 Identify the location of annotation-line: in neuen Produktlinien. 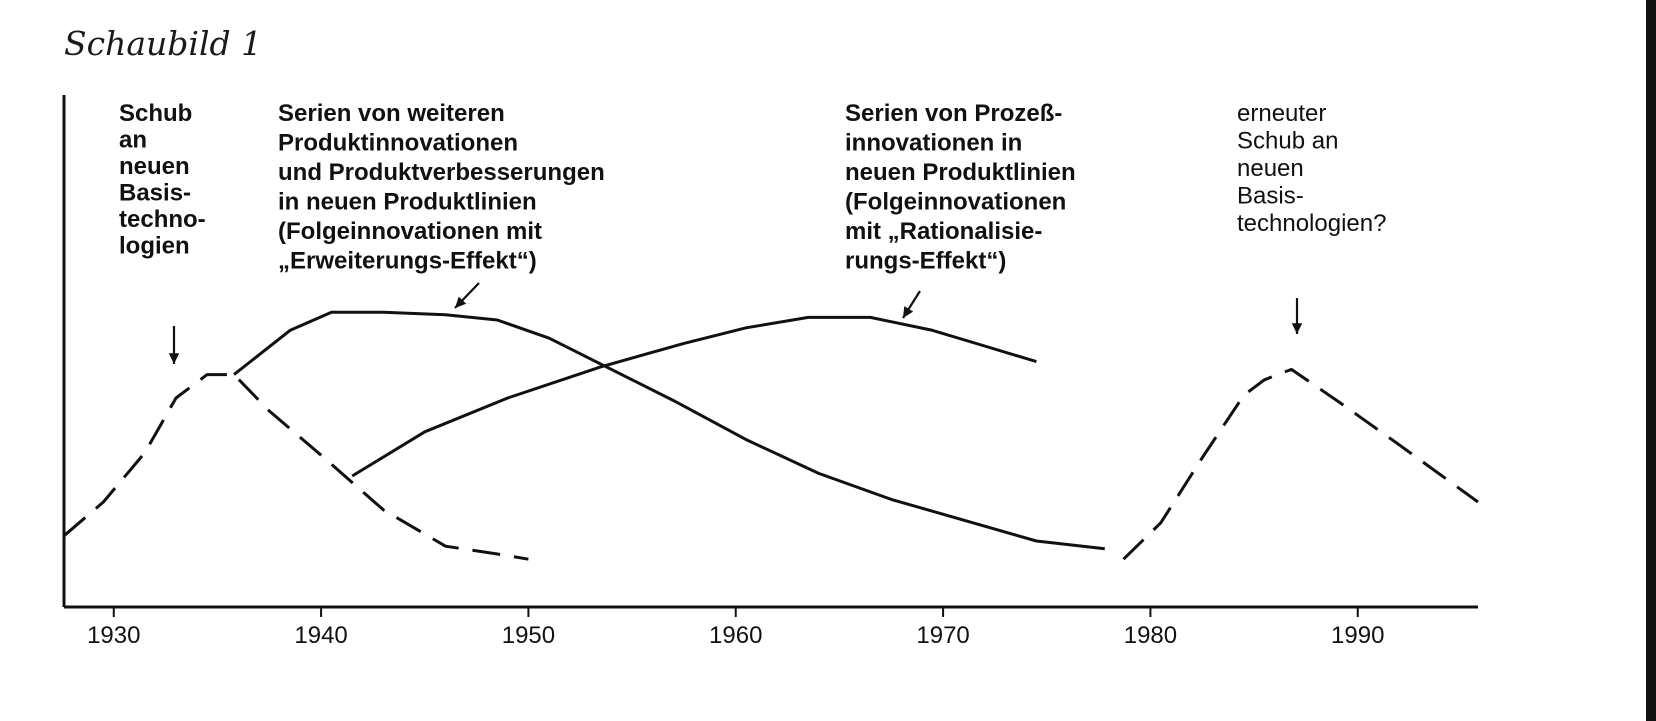
(407, 202).